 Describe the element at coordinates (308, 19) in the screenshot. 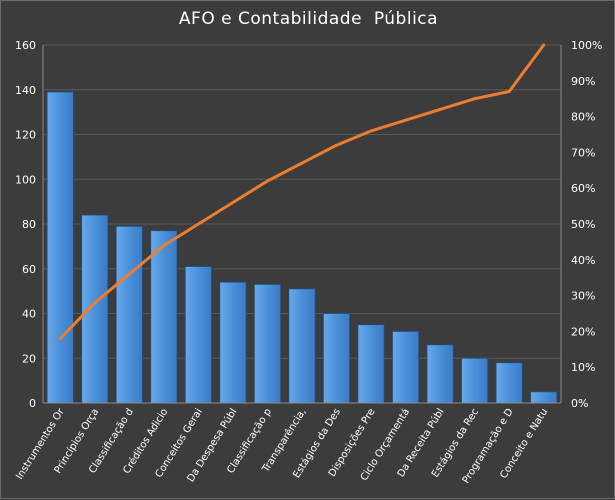

I see `chart-title: AFO e Contabilidade Pública` at that location.